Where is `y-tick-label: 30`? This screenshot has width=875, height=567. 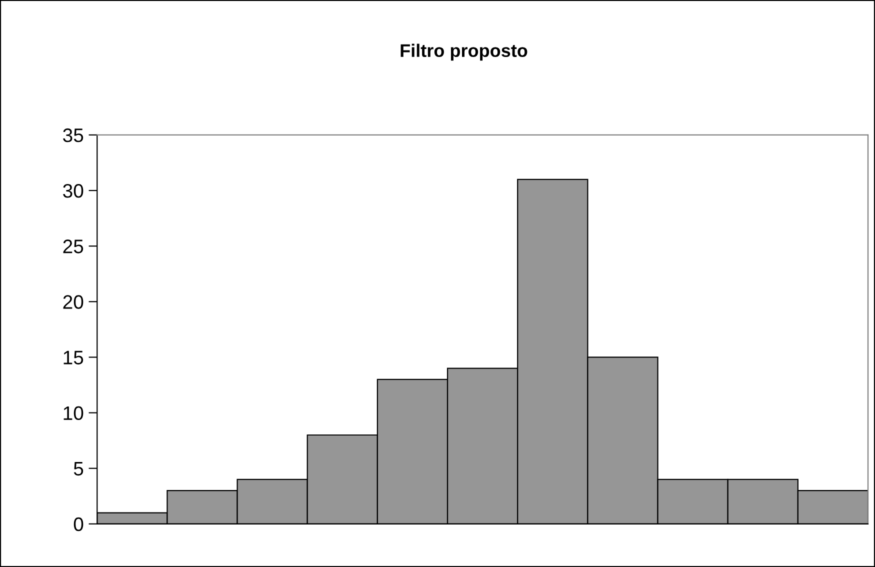 y-tick-label: 30 is located at coordinates (73, 191).